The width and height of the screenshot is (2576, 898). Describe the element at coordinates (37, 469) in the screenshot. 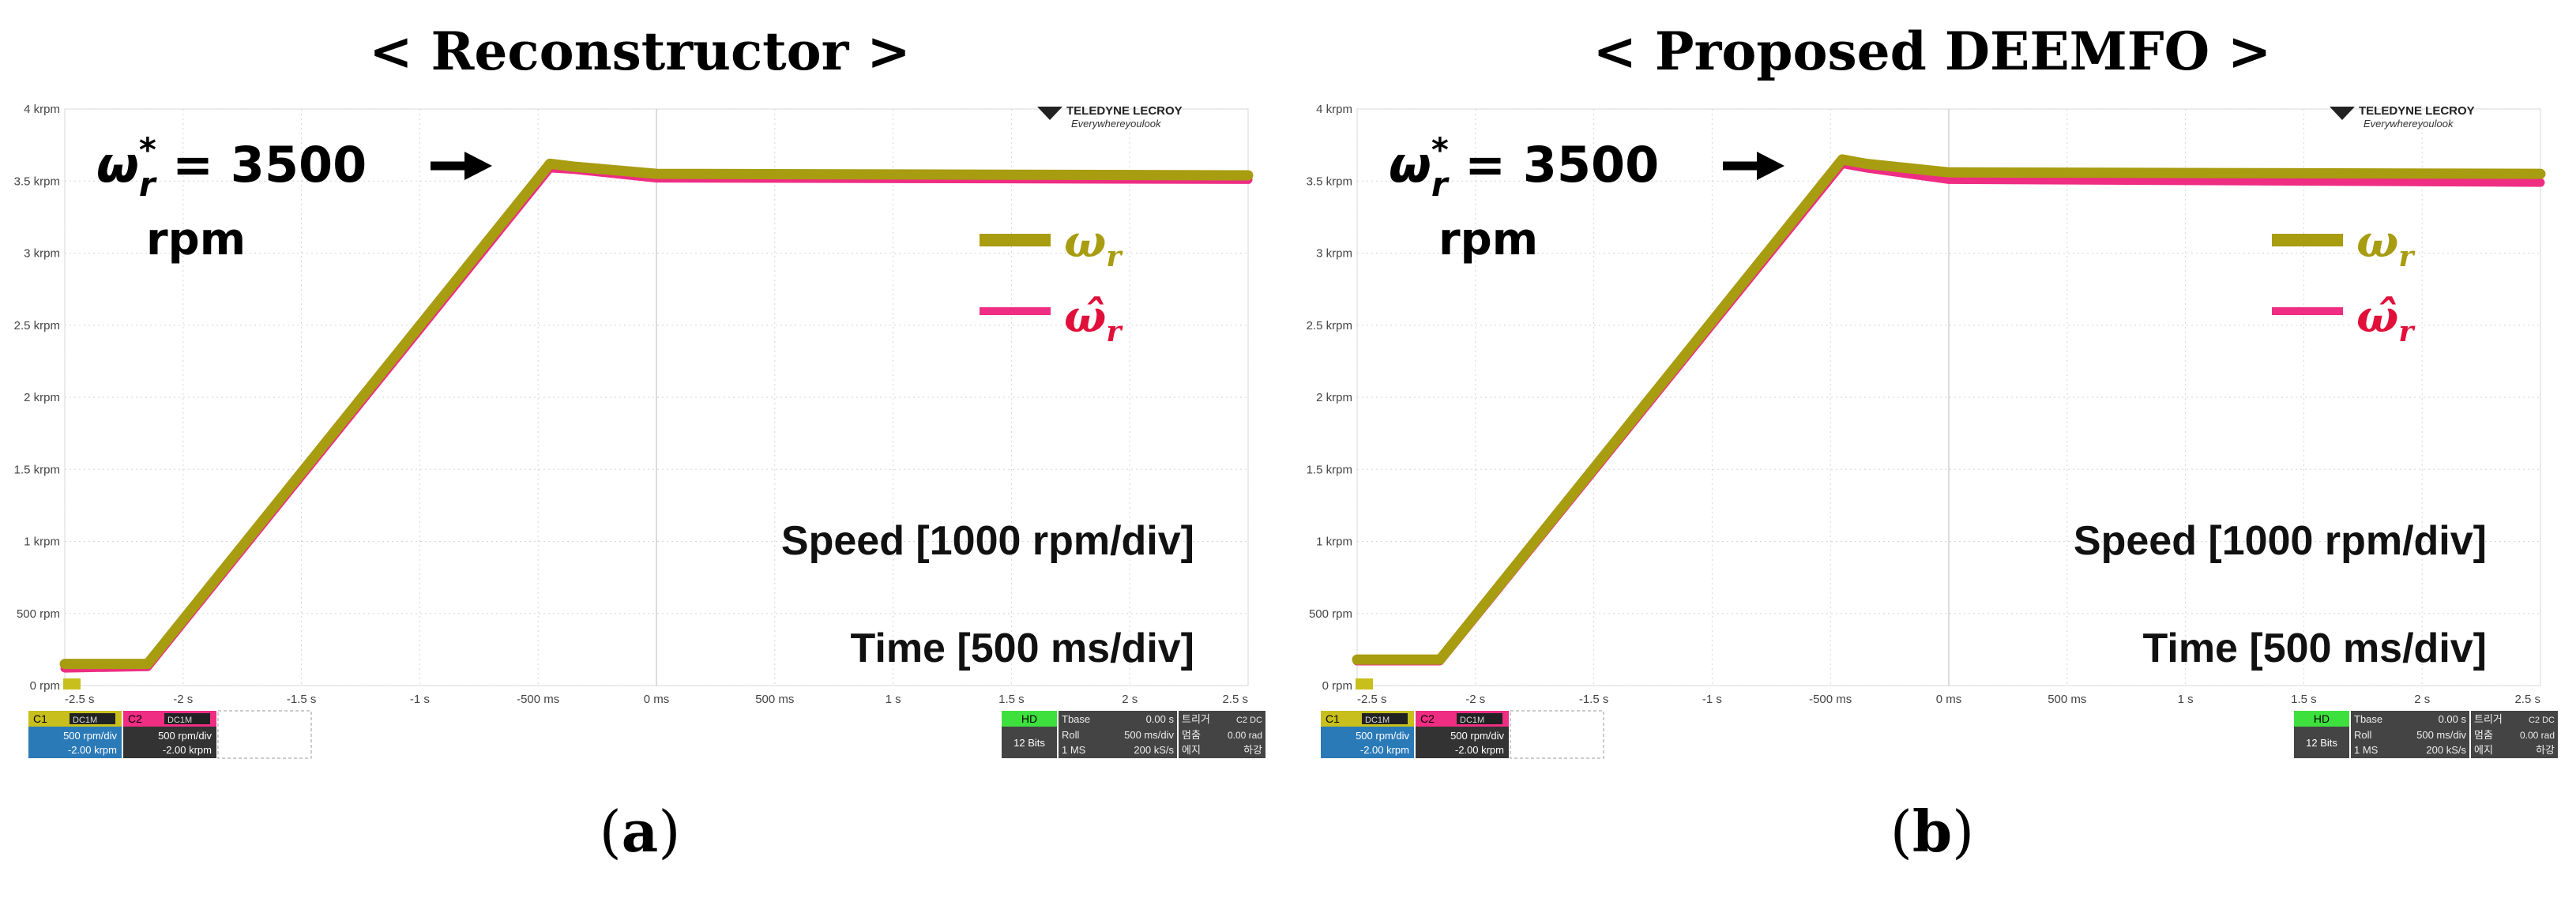

I see `y-tick-label: 1.5 krpm` at that location.